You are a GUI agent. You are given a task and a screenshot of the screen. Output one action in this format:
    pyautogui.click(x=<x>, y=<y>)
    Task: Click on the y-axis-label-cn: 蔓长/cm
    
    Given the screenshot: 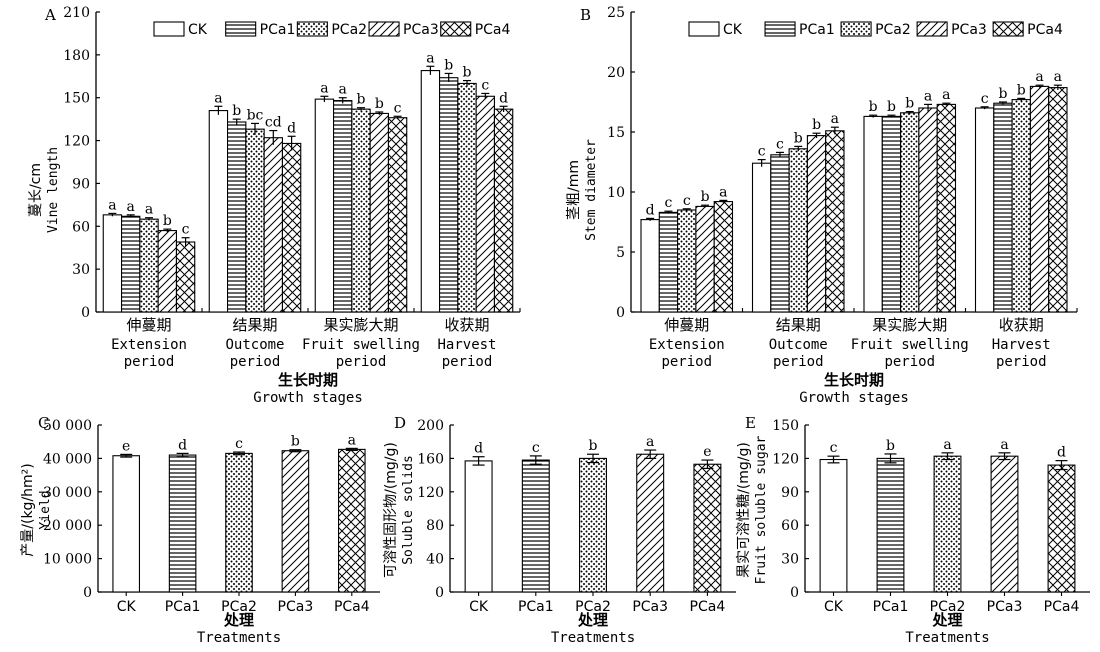 What is the action you would take?
    pyautogui.click(x=36, y=190)
    